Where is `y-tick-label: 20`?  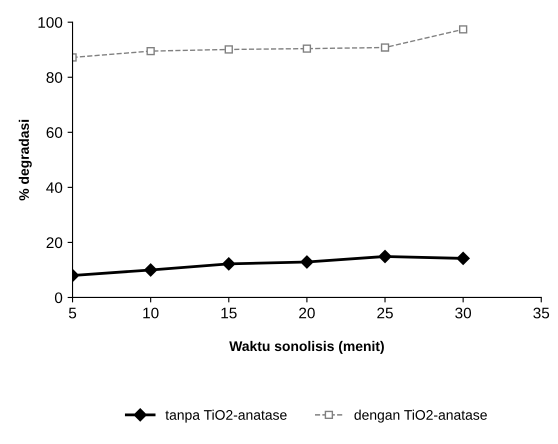
y-tick-label: 20 is located at coordinates (54, 242).